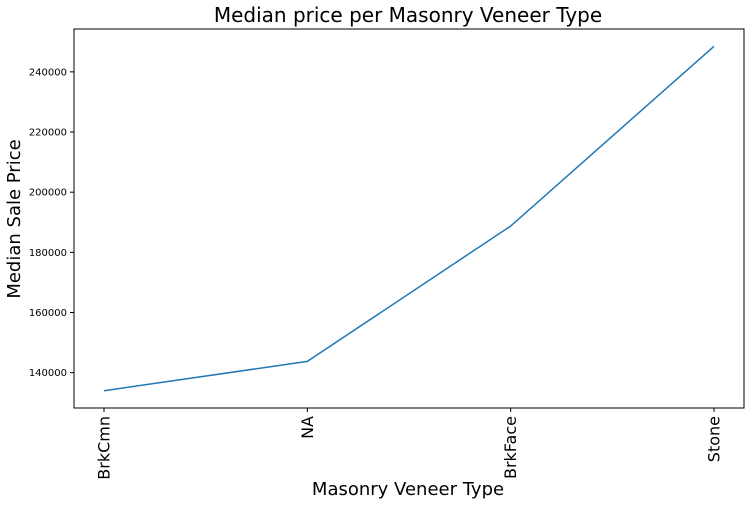 The width and height of the screenshot is (754, 505). Describe the element at coordinates (48, 72) in the screenshot. I see `y-tick-label: 240000` at that location.